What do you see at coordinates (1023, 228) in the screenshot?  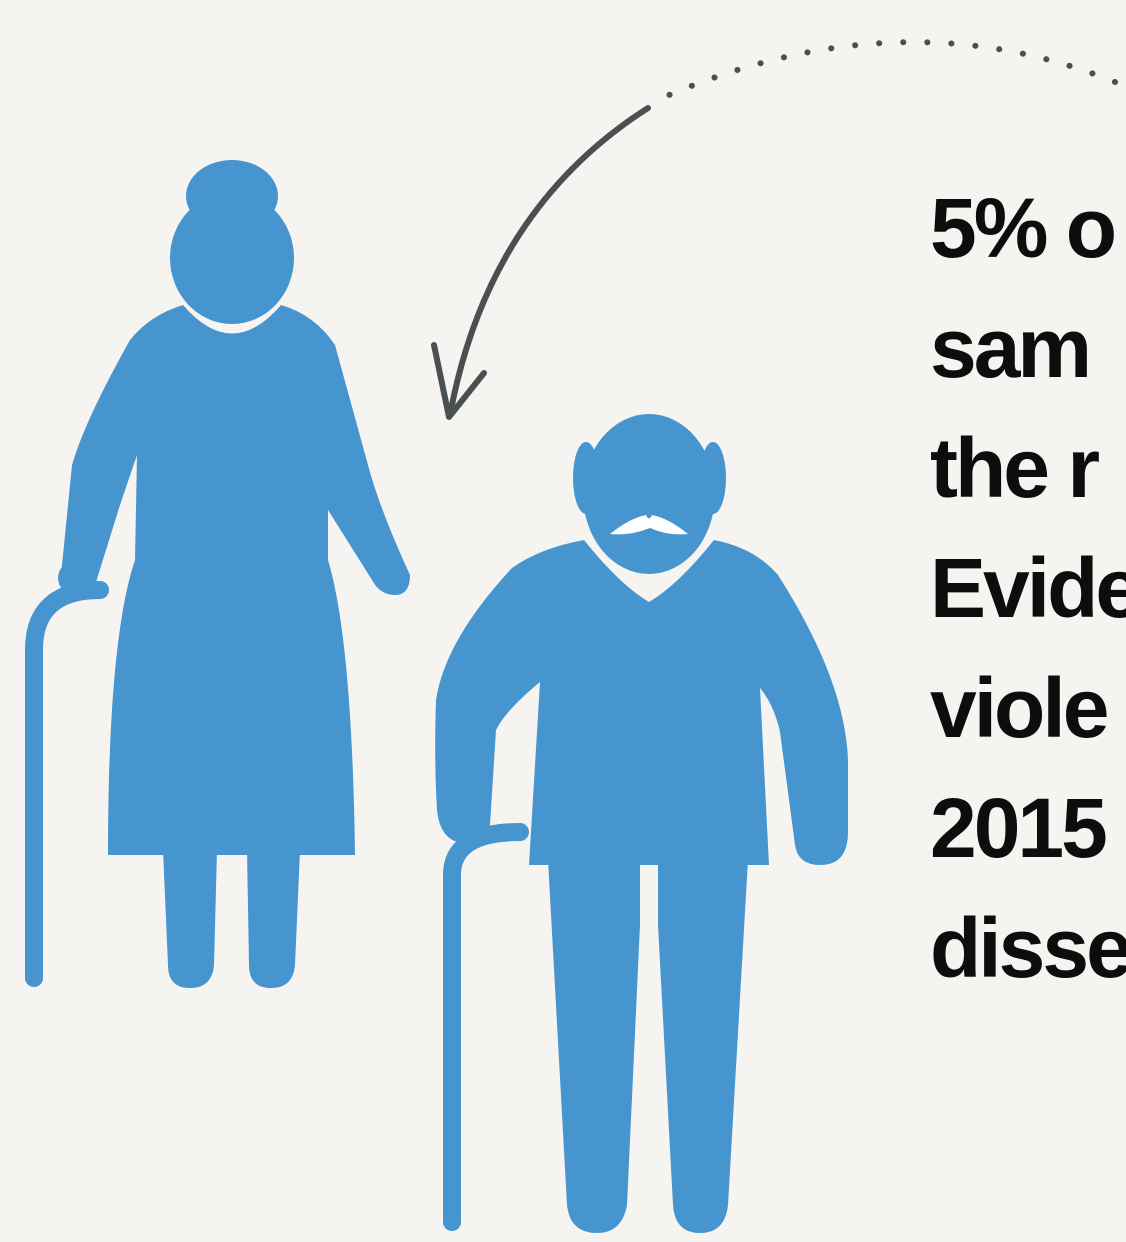 I see `headline-line-1: 5% o` at bounding box center [1023, 228].